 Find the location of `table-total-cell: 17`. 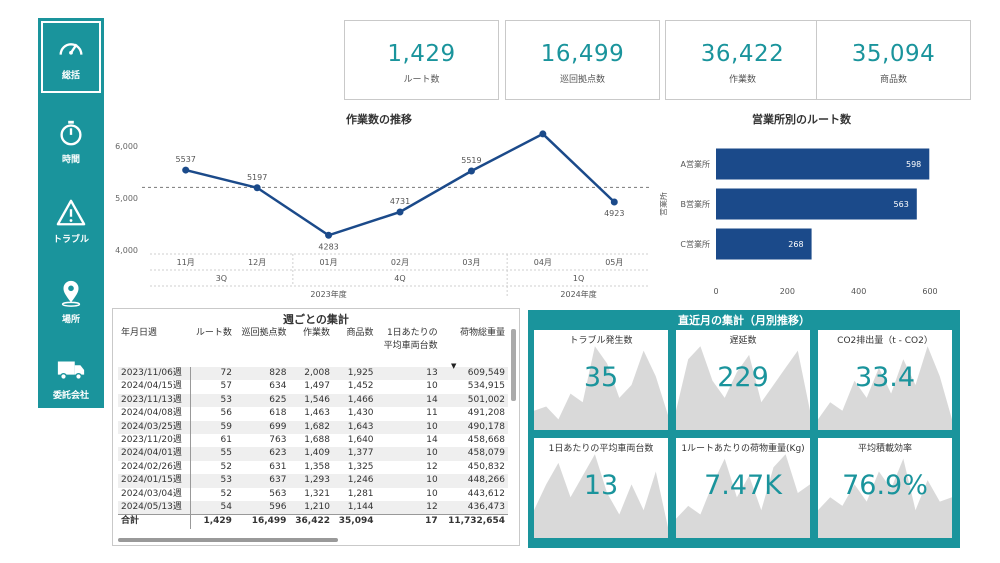

table-total-cell: 17 is located at coordinates (408, 521).